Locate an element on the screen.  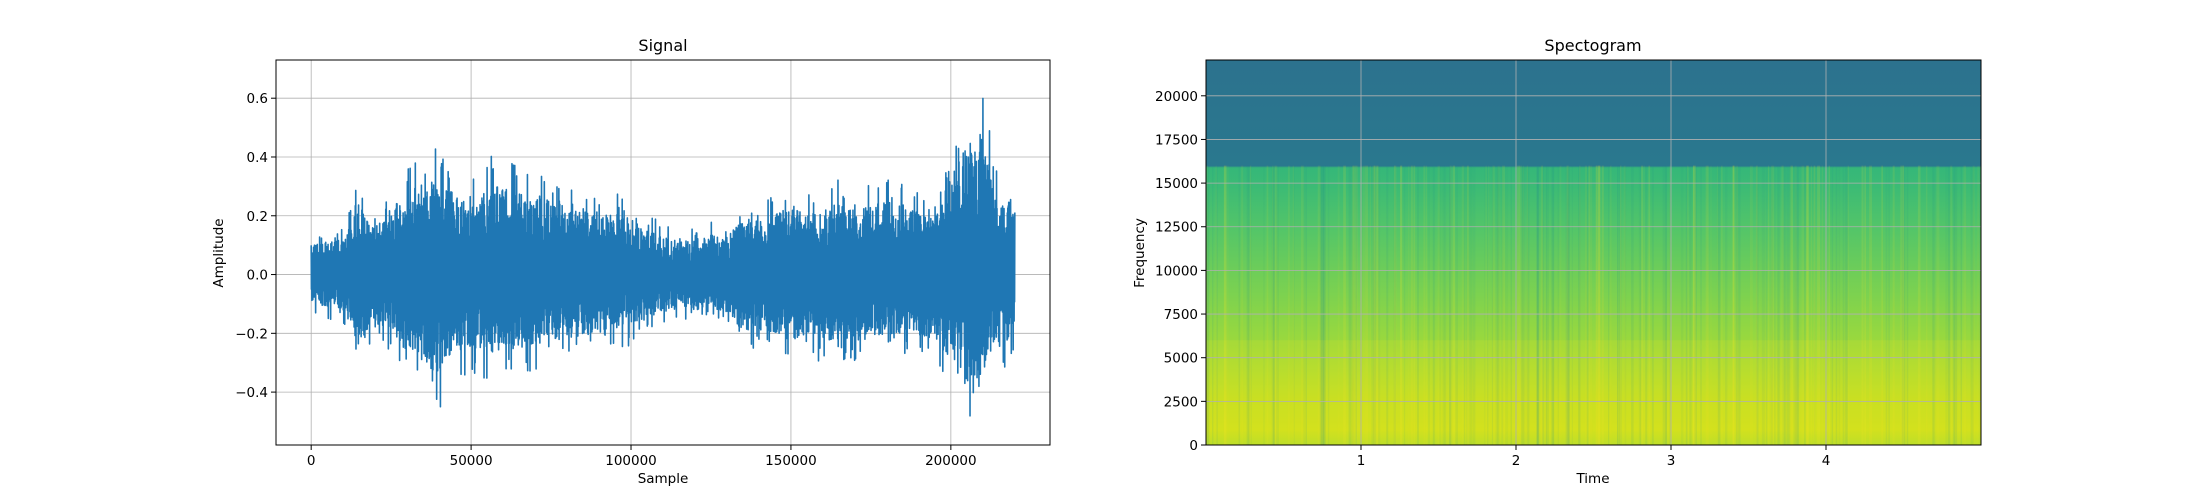
spectrogram-xtick-label: 4 is located at coordinates (1826, 461).